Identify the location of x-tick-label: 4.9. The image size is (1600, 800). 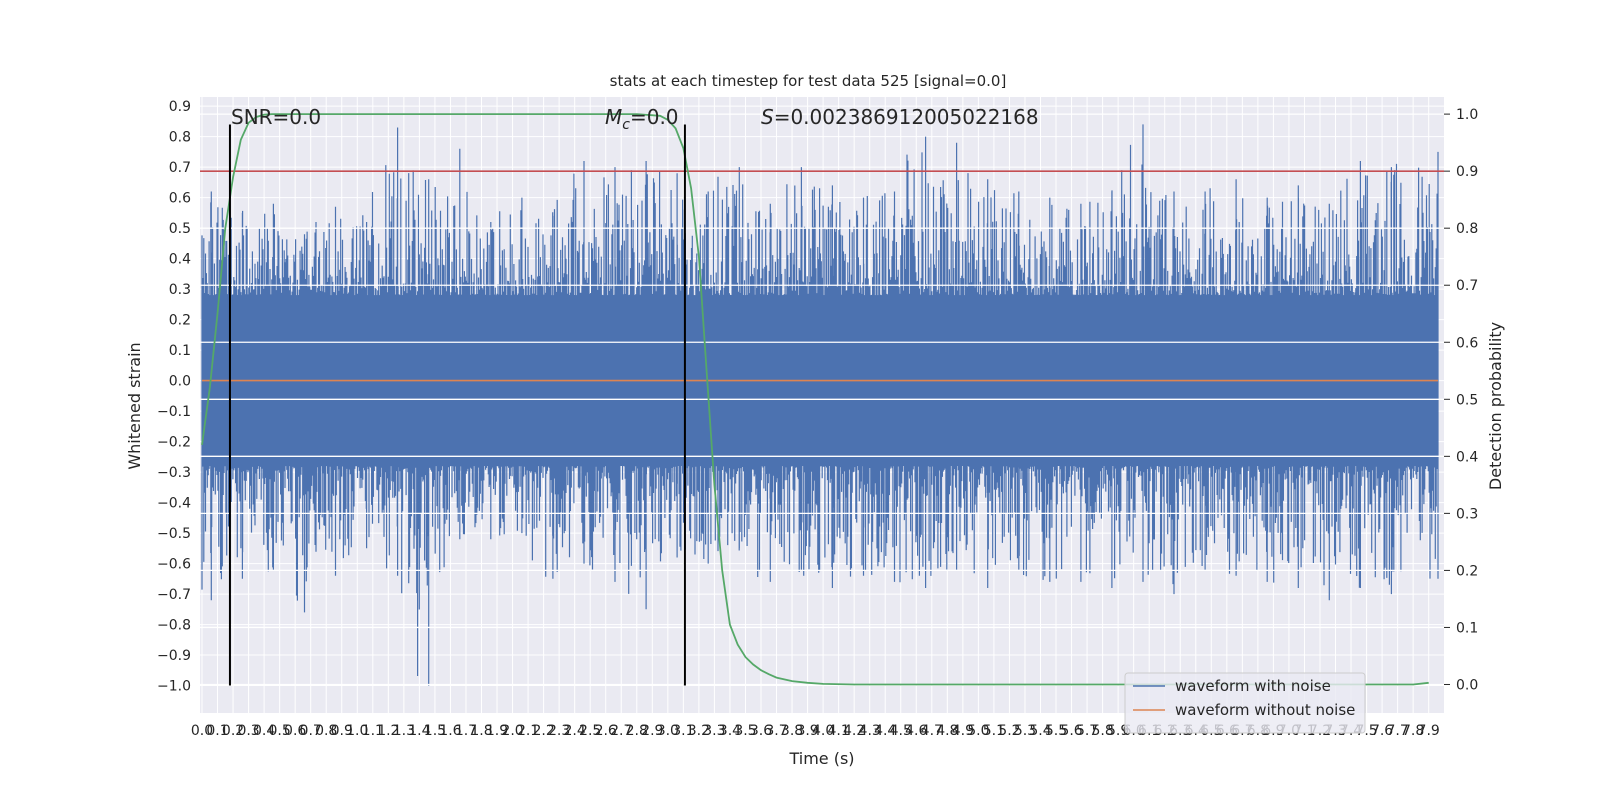
(963, 731).